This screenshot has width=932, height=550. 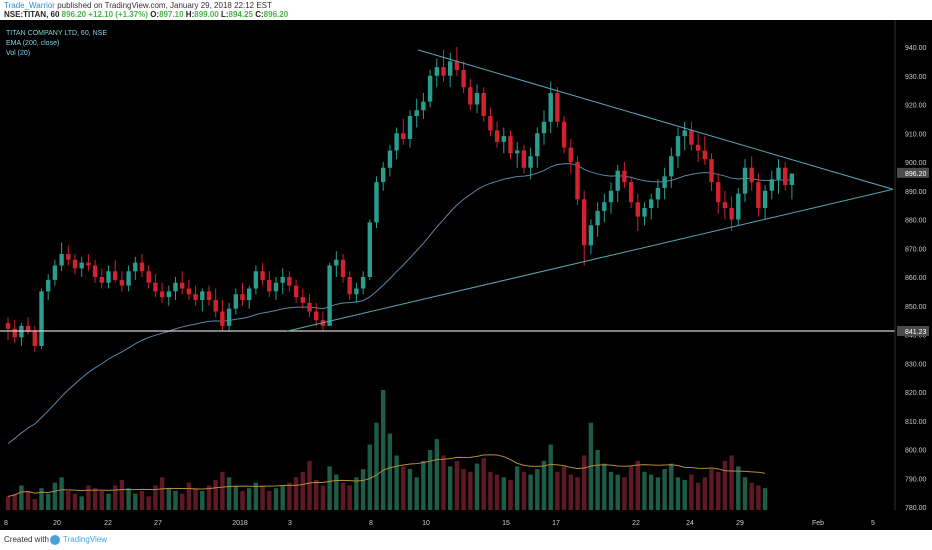 I want to click on time-tick-label: Feb, so click(x=818, y=523).